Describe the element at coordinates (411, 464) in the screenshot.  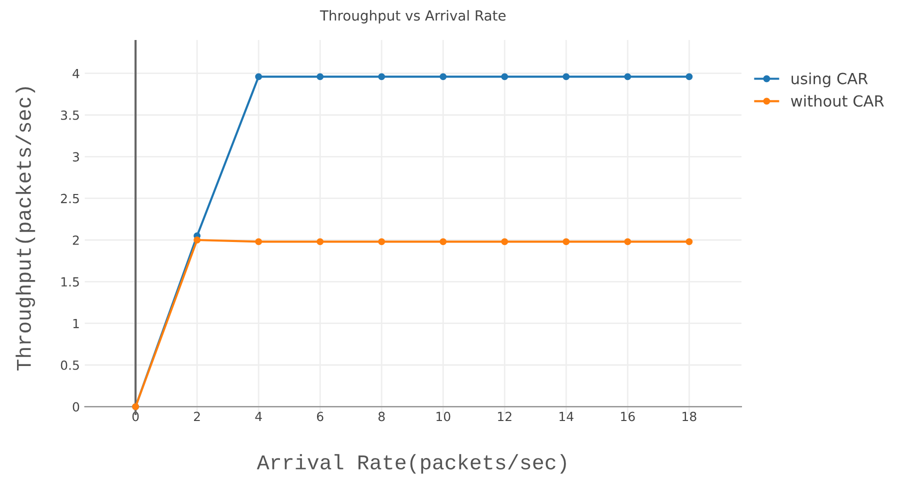
I see `x-axis-title: Arrival Rate(packets/sec)` at that location.